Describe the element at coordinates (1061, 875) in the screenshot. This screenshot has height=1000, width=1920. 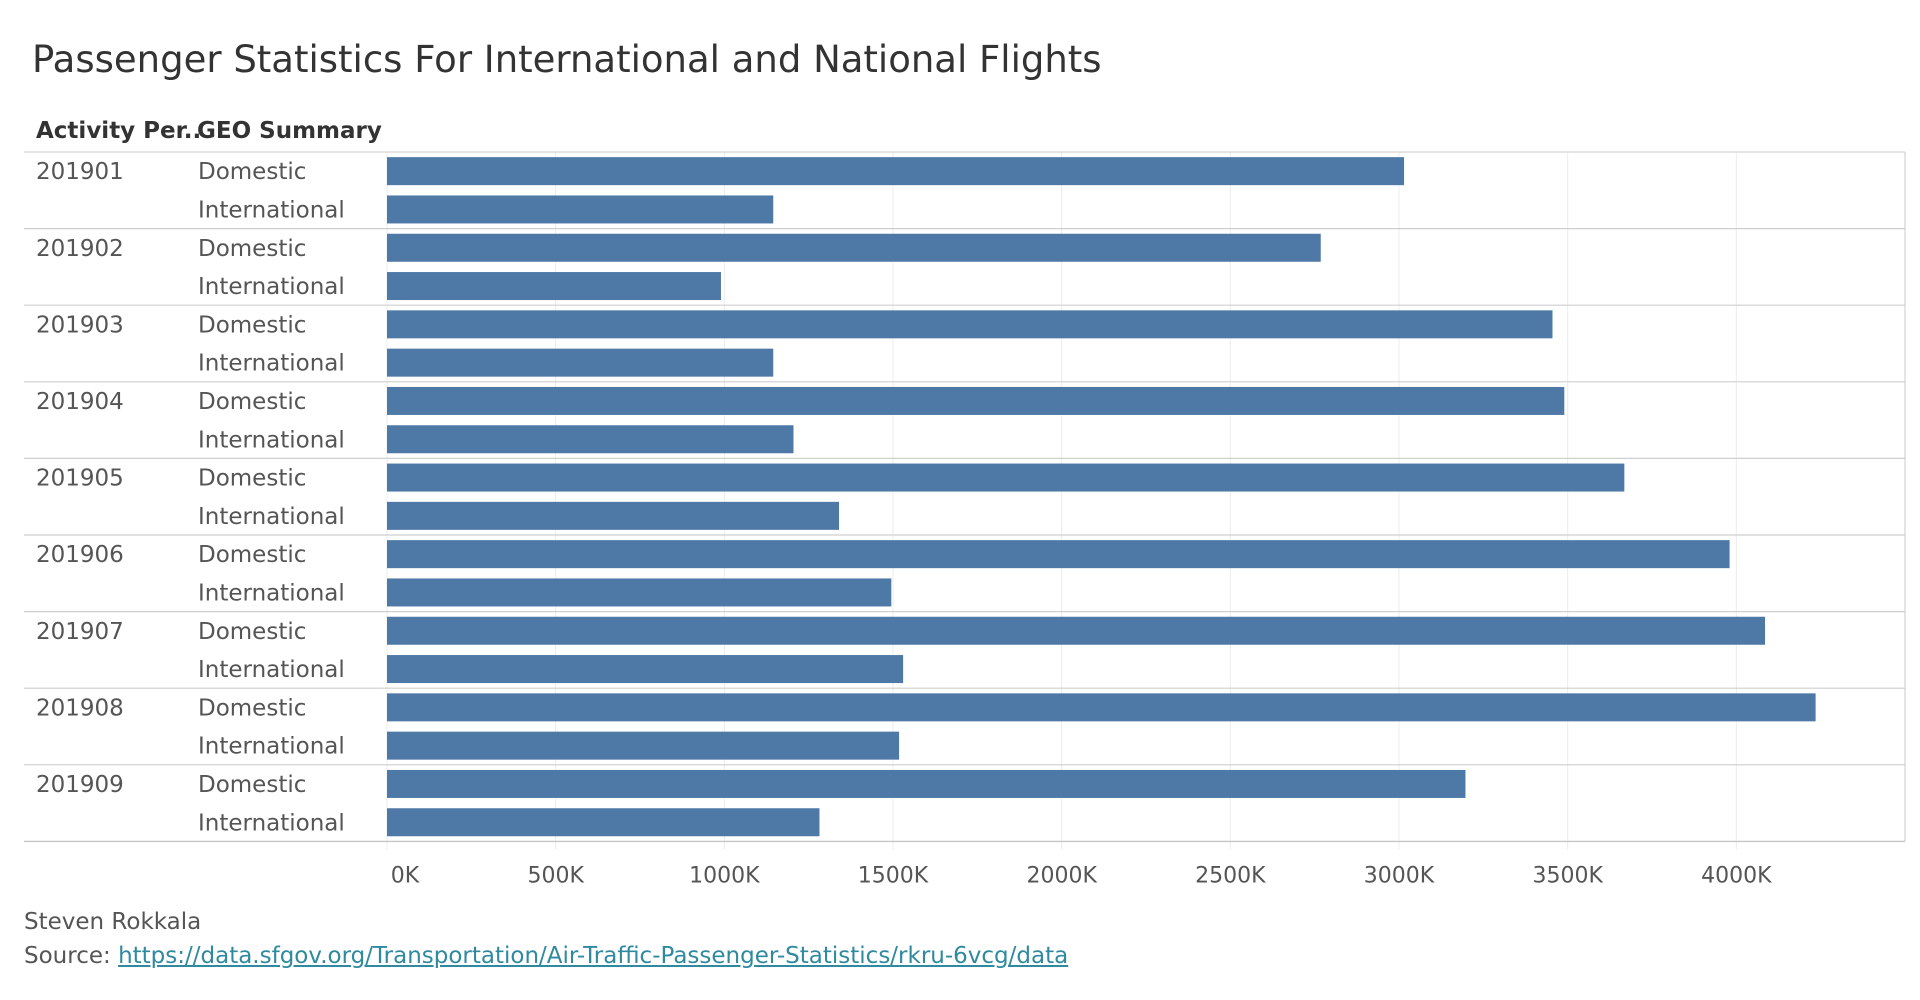
I see `x-tick-label: 2000K` at that location.